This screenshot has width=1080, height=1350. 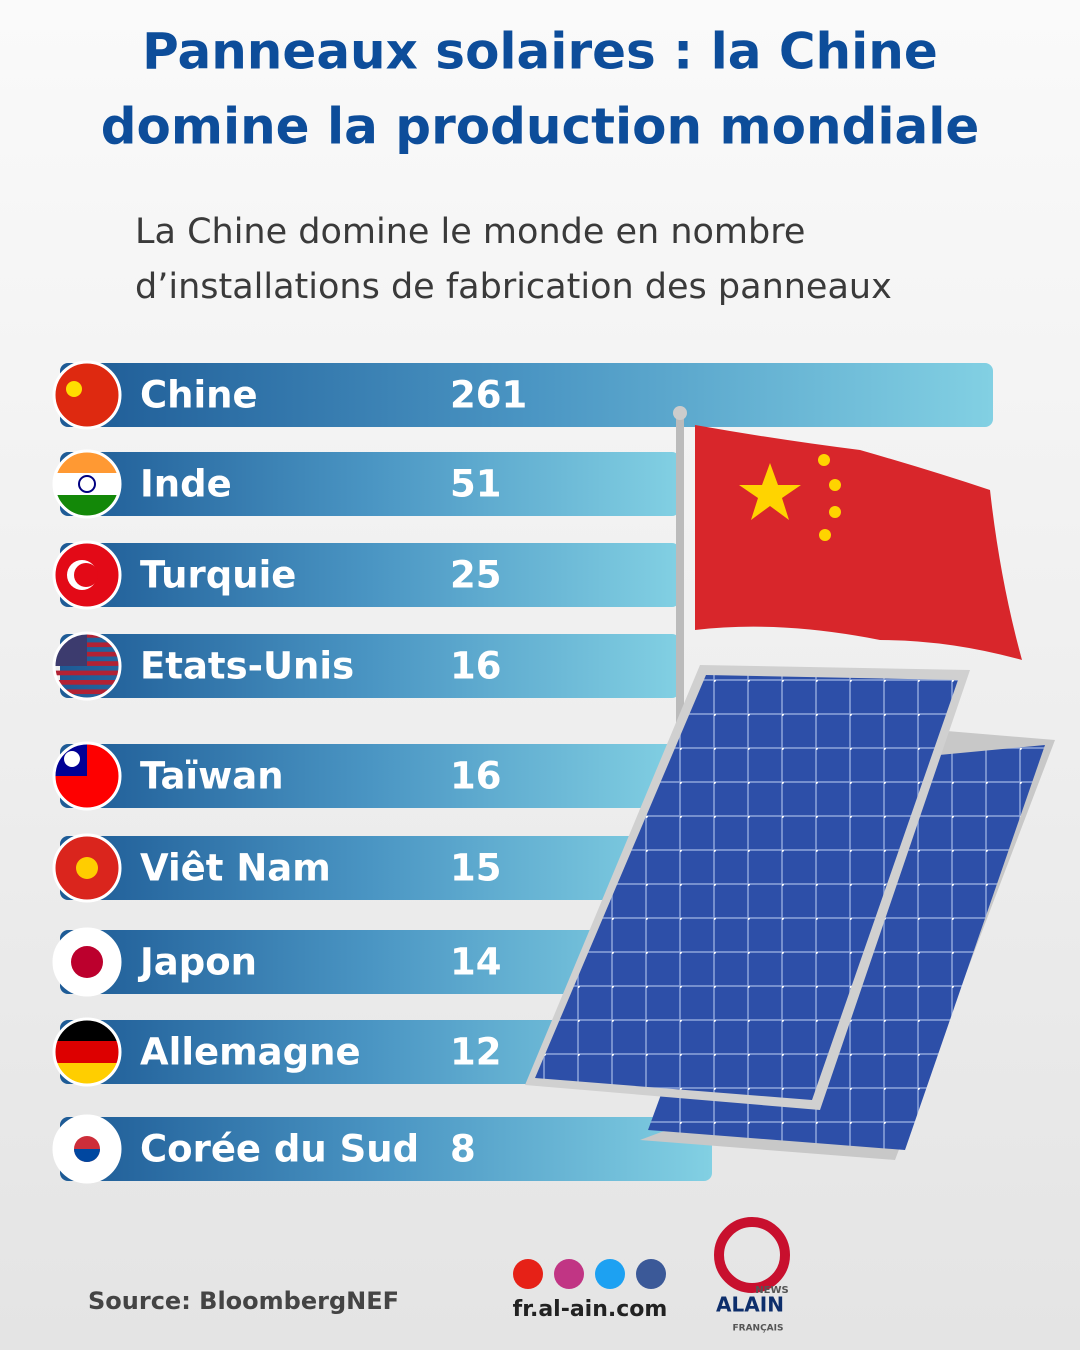 What do you see at coordinates (476, 575) in the screenshot?
I see `value: 25` at bounding box center [476, 575].